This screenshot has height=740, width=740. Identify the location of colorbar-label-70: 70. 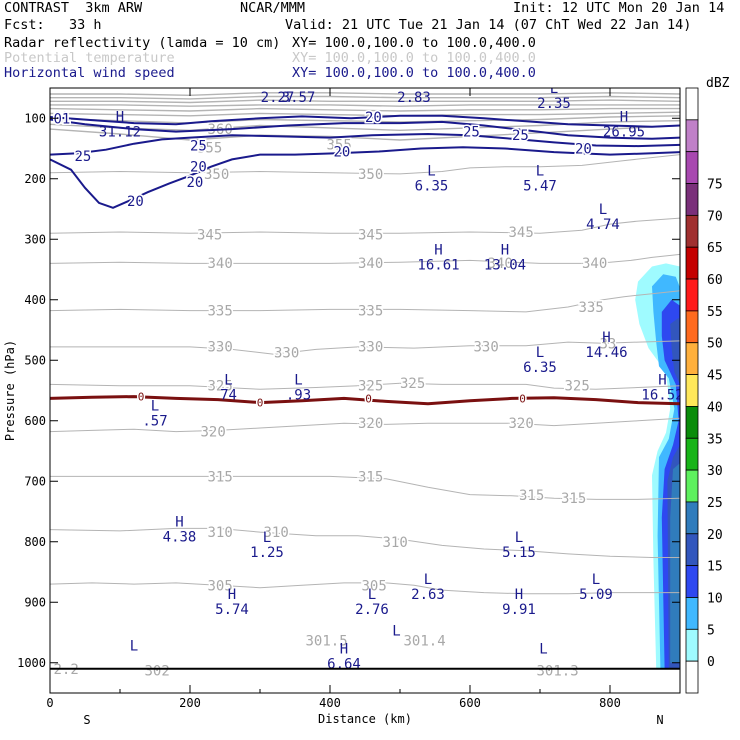
(715, 216).